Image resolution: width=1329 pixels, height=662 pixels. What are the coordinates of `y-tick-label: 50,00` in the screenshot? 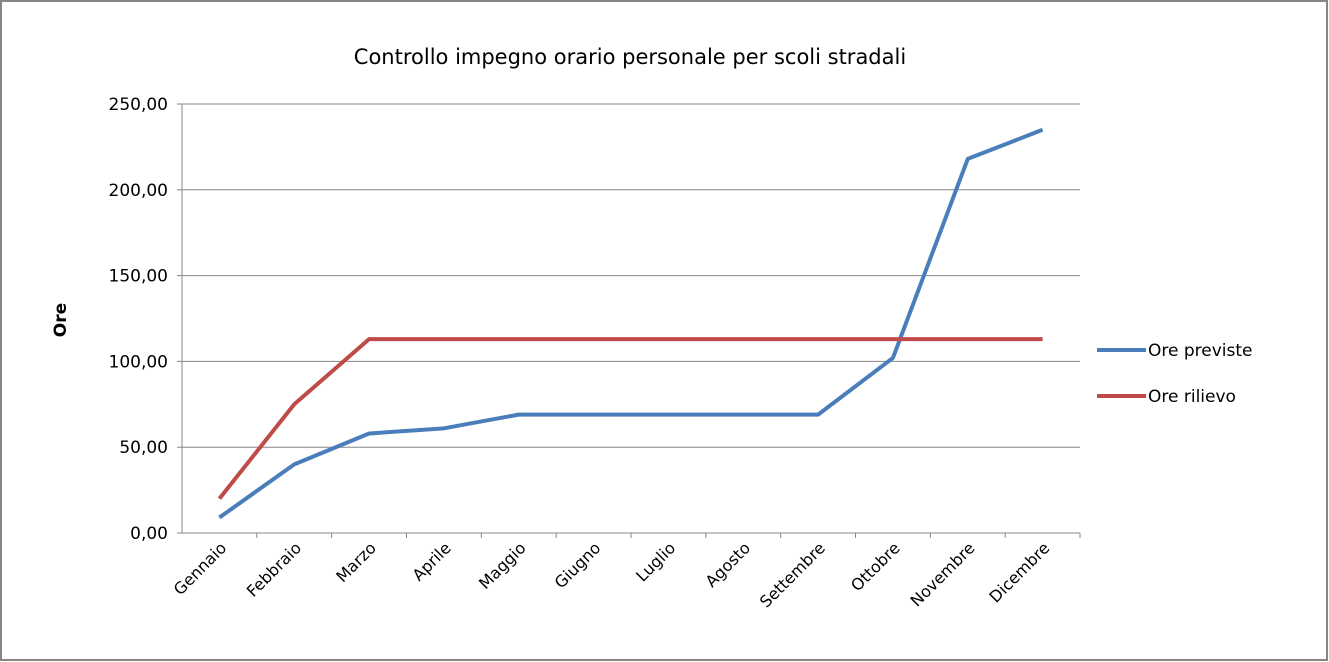 It's located at (143, 448).